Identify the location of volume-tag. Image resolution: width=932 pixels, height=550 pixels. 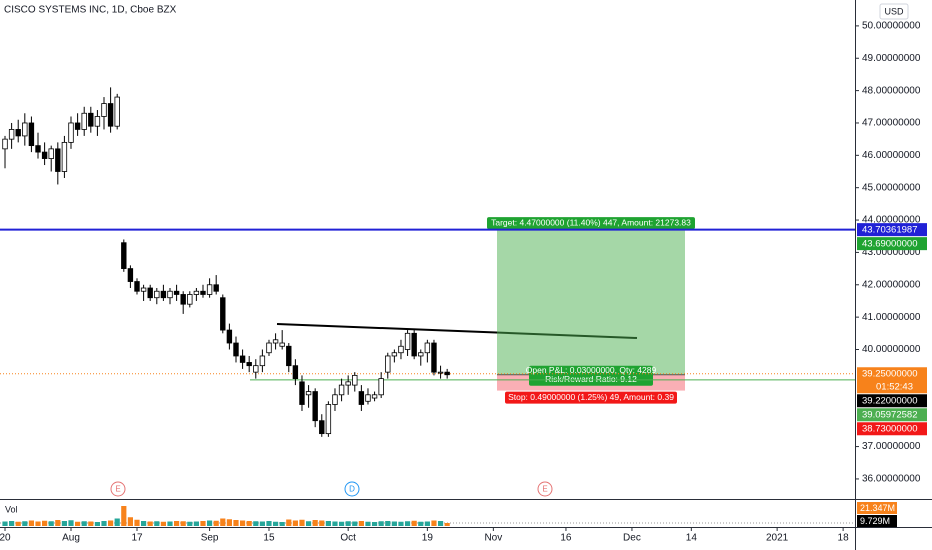
(877, 508).